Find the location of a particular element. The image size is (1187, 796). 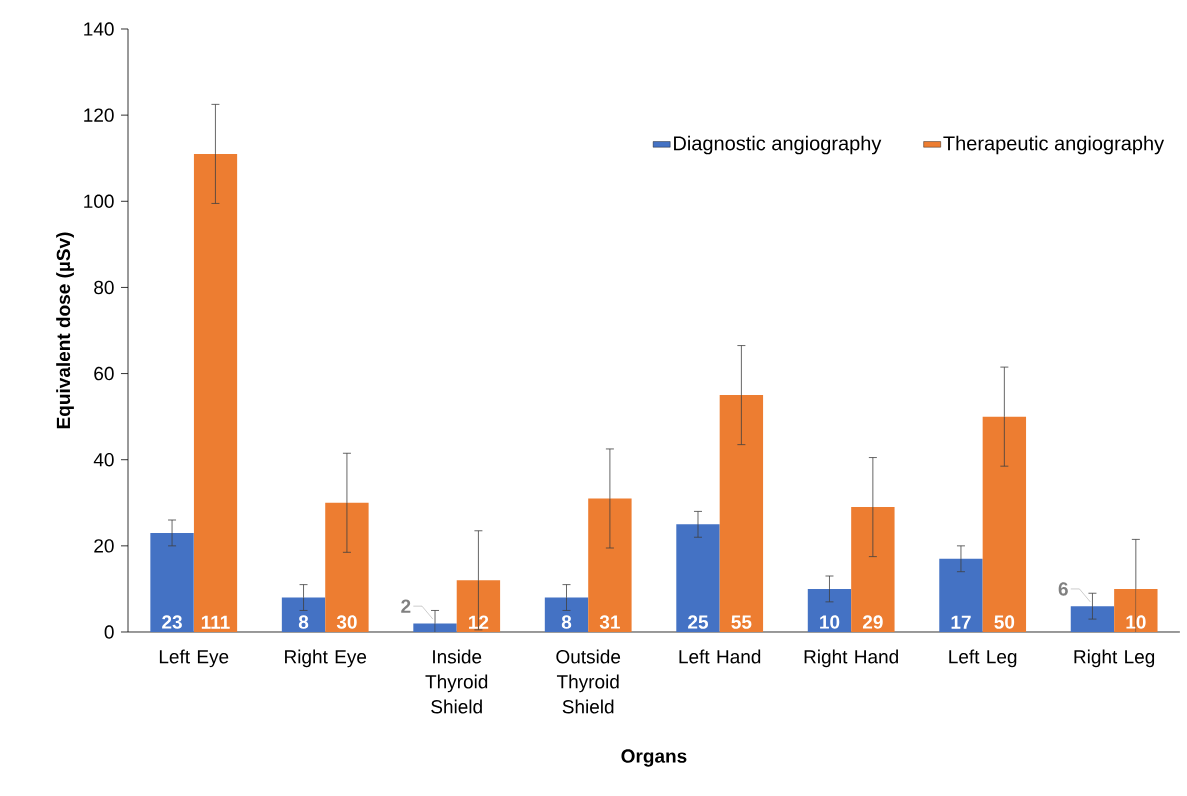

data-label: 31 is located at coordinates (609, 622).